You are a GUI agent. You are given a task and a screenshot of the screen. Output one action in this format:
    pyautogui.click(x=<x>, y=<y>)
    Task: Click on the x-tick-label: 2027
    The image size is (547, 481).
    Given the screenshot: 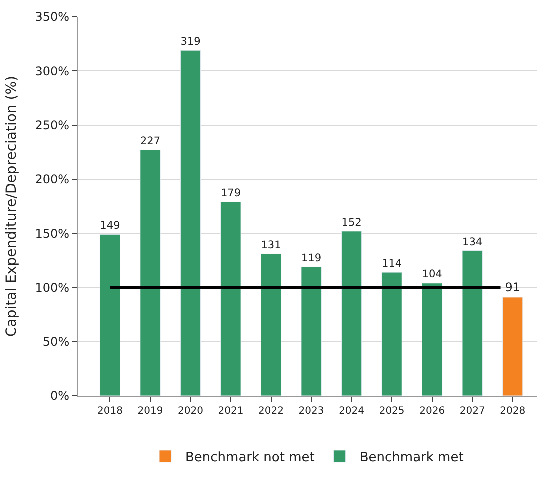 What is the action you would take?
    pyautogui.click(x=473, y=411)
    